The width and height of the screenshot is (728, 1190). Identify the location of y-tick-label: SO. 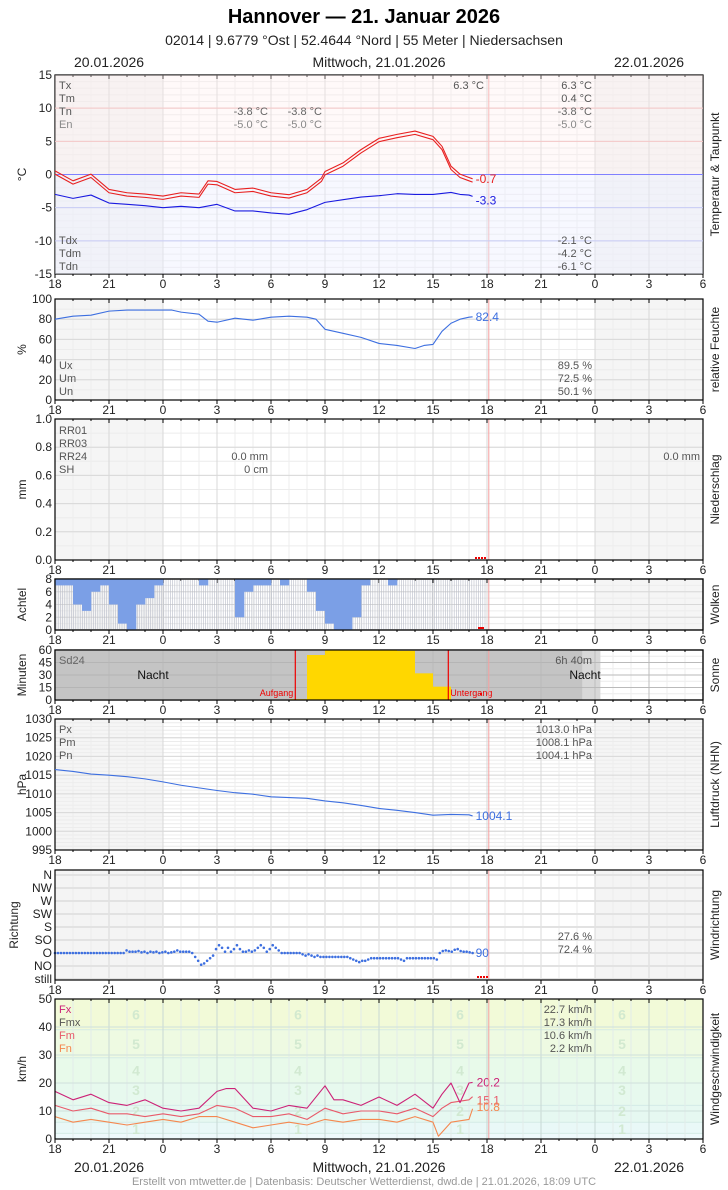
(43, 940).